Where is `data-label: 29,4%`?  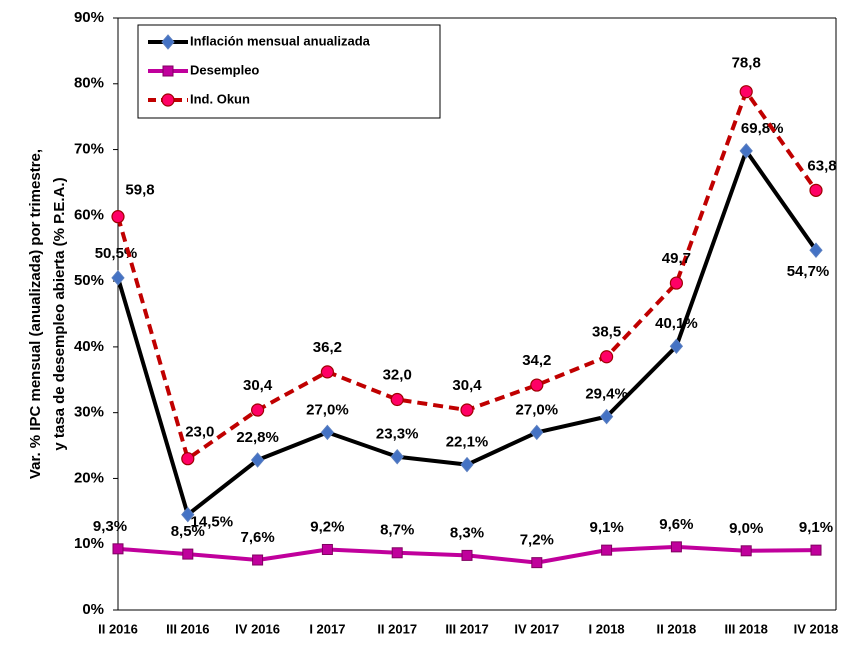 data-label: 29,4% is located at coordinates (606, 394).